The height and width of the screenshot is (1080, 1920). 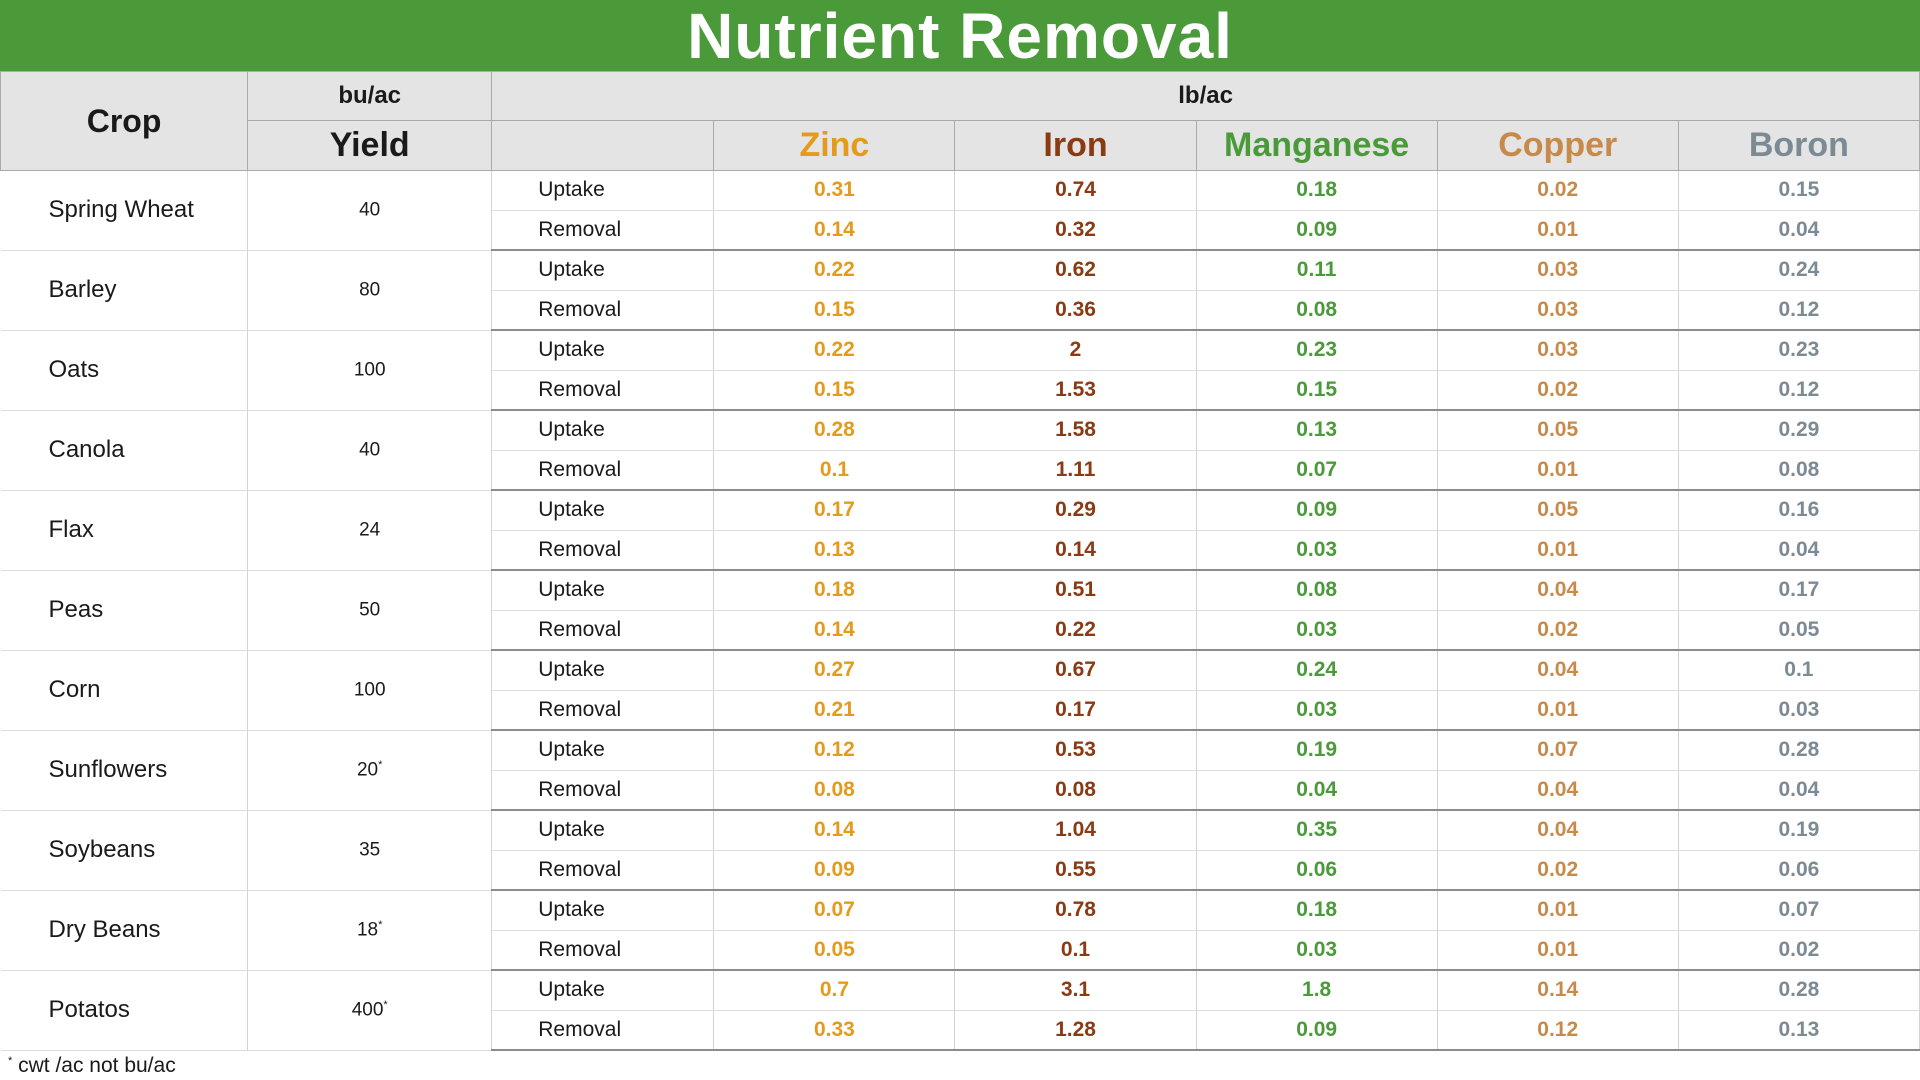 What do you see at coordinates (1316, 310) in the screenshot?
I see `manganese-removal-value: 0.08` at bounding box center [1316, 310].